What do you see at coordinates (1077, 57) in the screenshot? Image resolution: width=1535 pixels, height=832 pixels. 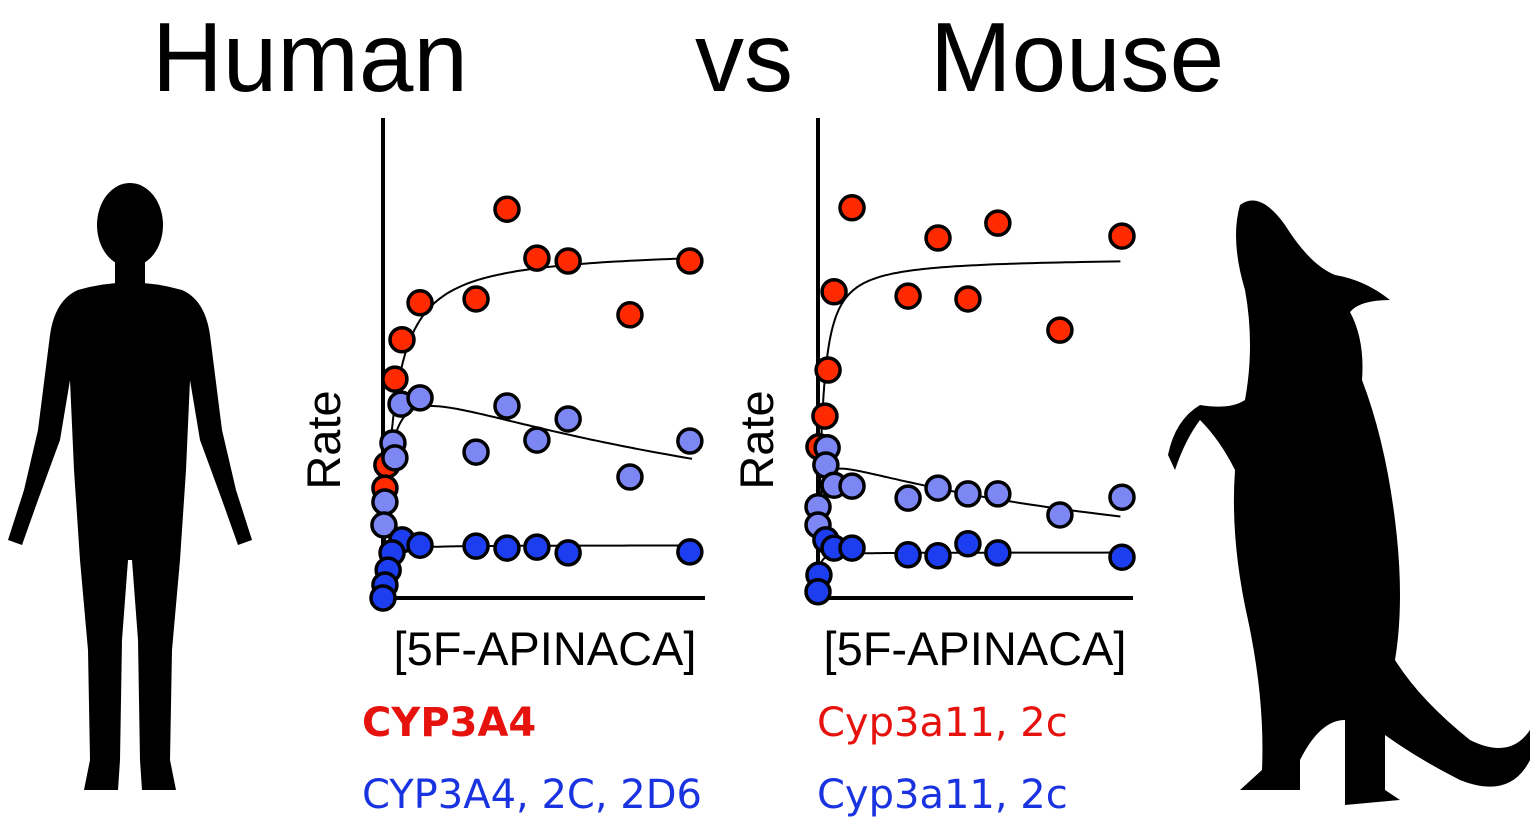 I see `title-mouse: Mouse` at bounding box center [1077, 57].